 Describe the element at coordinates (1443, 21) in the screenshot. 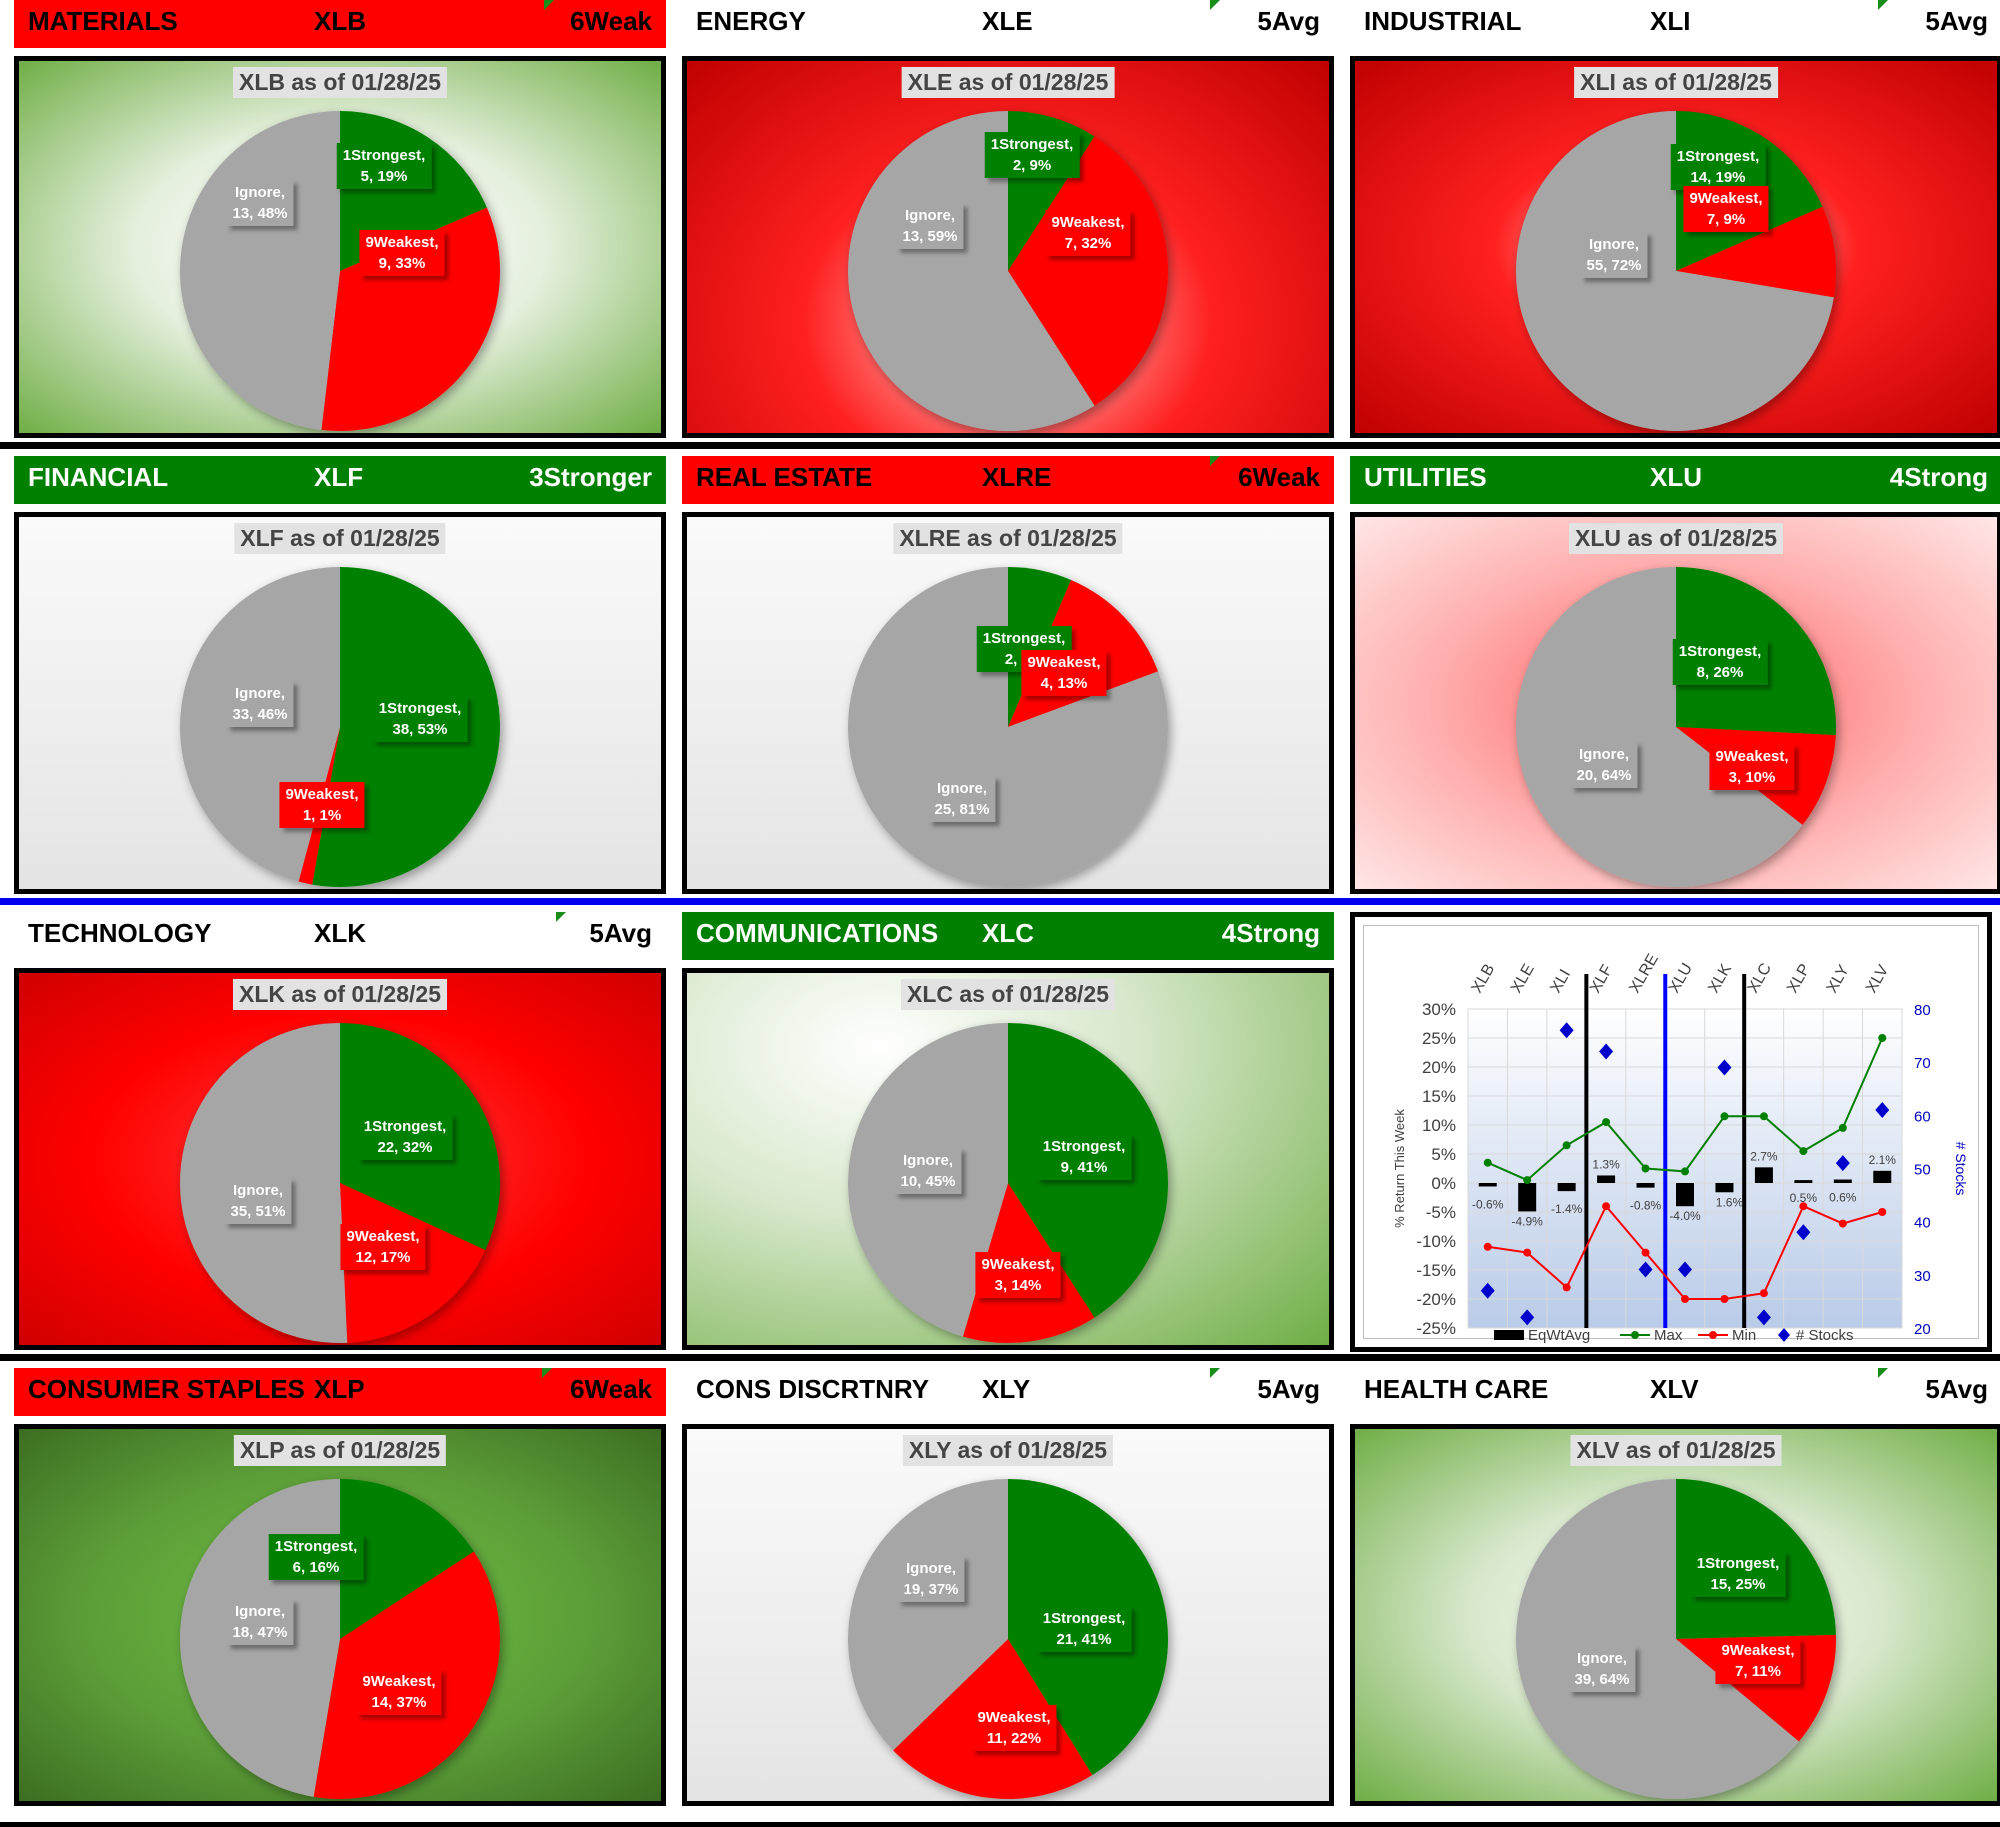

I see `sector-name: INDUSTRIAL` at that location.